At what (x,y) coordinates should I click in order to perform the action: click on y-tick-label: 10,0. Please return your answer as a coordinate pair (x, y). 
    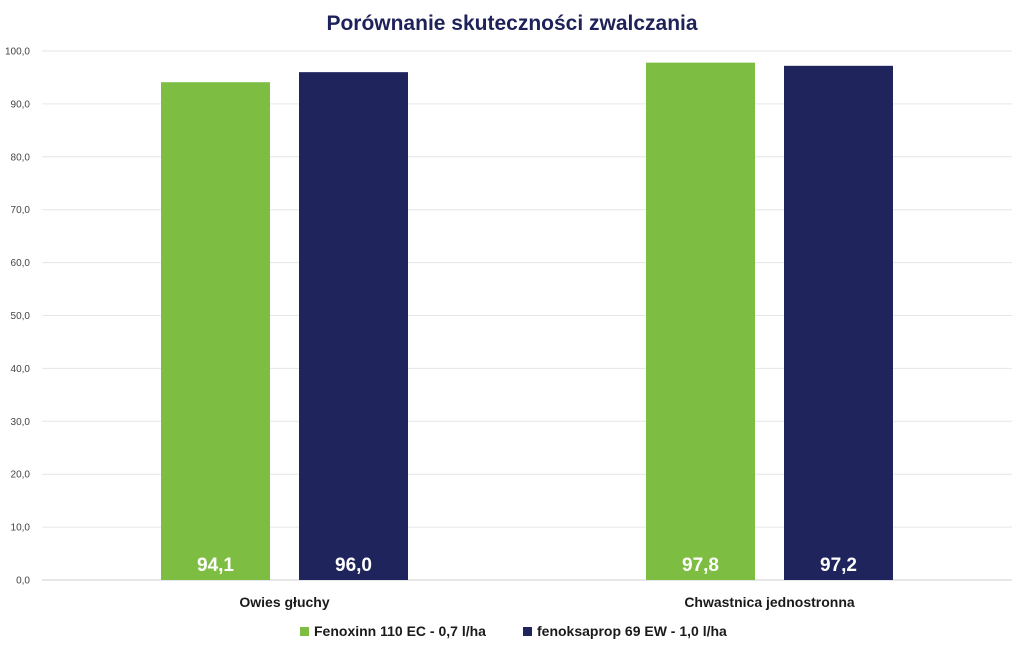
    Looking at the image, I should click on (21, 528).